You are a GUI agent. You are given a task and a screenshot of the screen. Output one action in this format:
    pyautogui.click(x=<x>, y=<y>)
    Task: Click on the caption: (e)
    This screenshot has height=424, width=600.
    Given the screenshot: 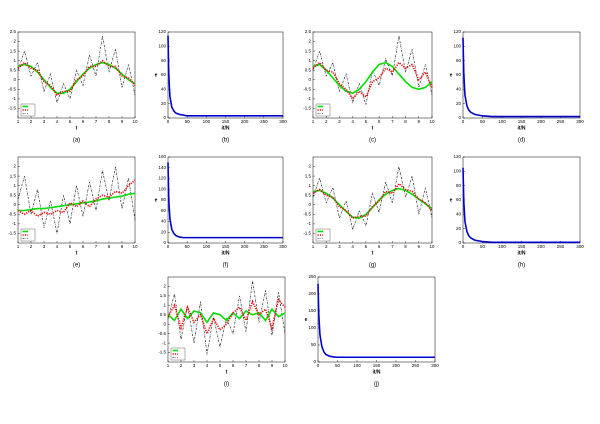 What is the action you would take?
    pyautogui.click(x=76, y=266)
    